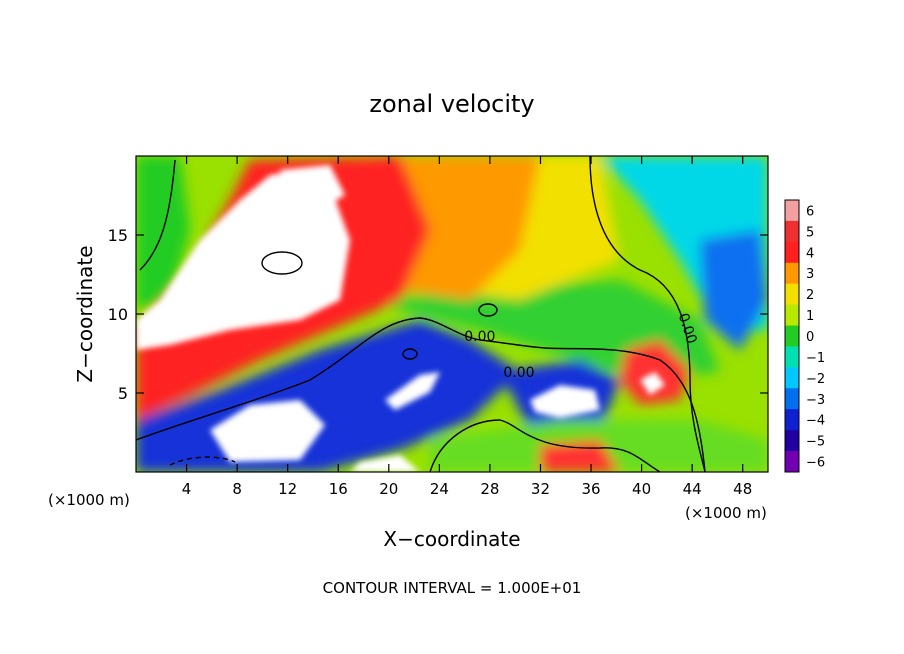  What do you see at coordinates (545, 445) in the screenshot?
I see `contour-lower` at bounding box center [545, 445].